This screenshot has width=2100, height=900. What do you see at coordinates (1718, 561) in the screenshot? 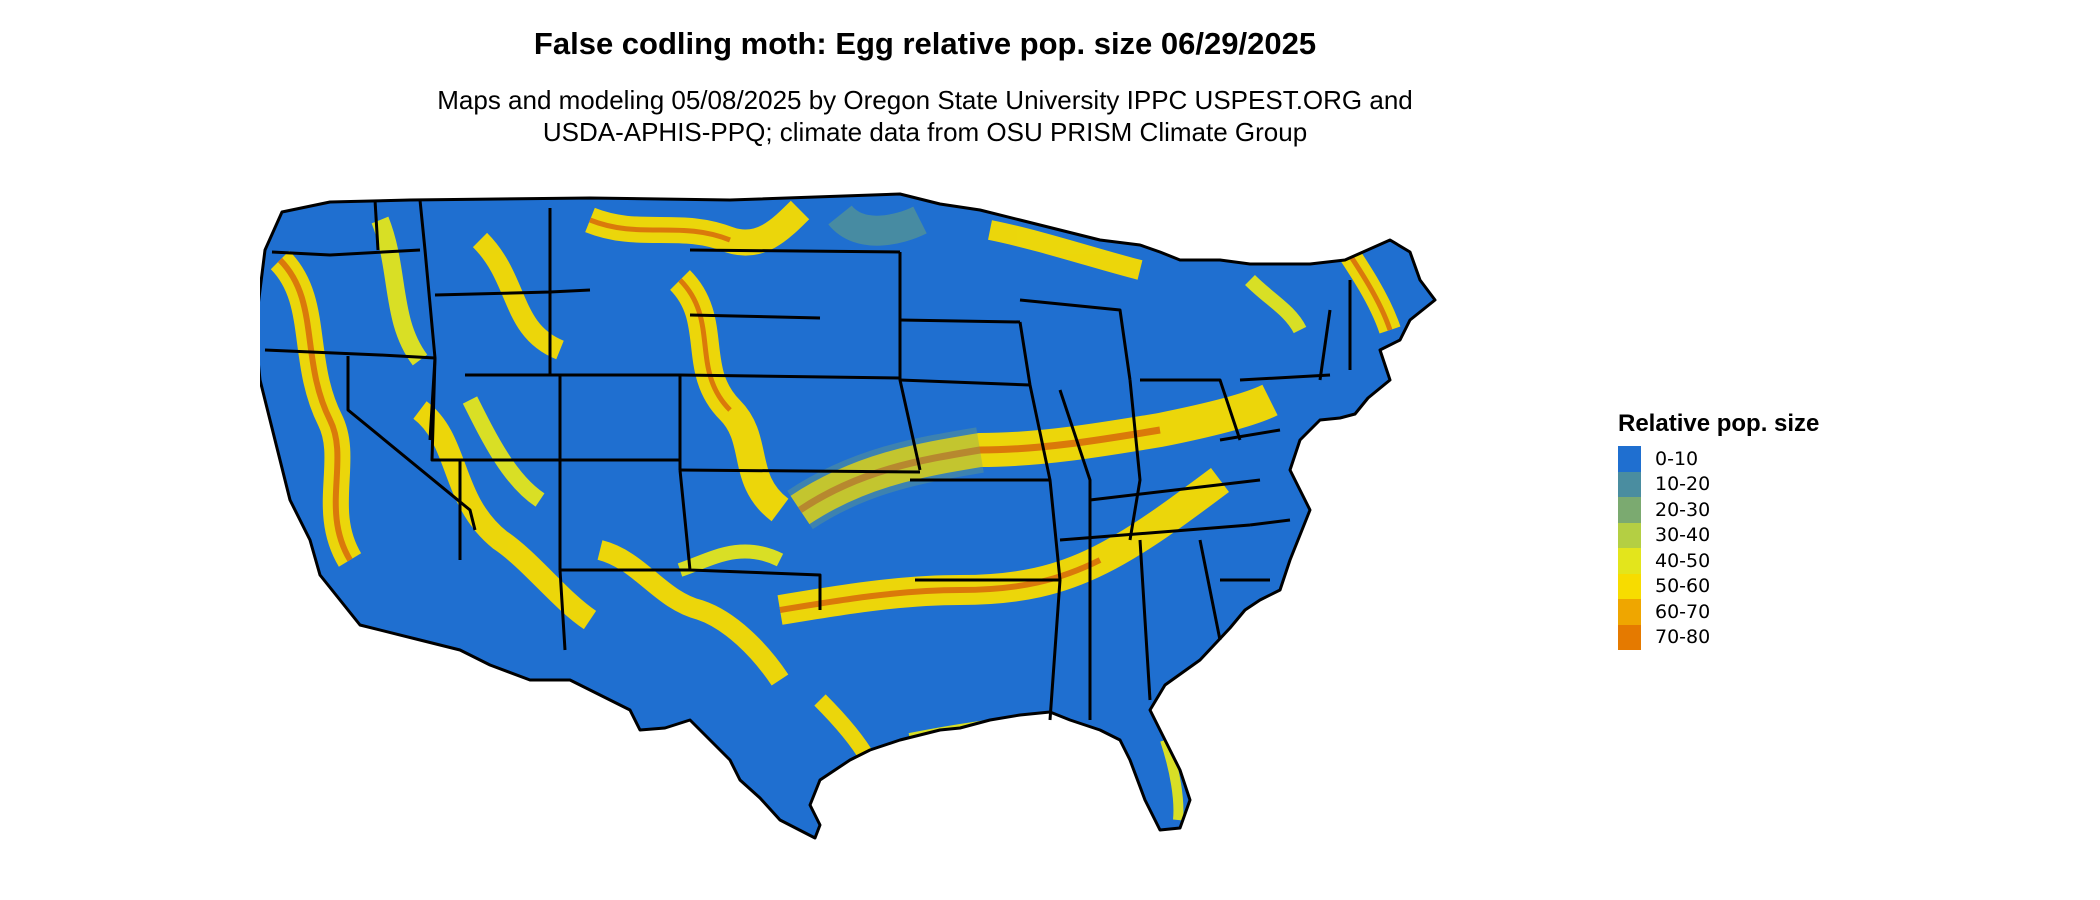
I see `legend-item: 40-50` at bounding box center [1718, 561].